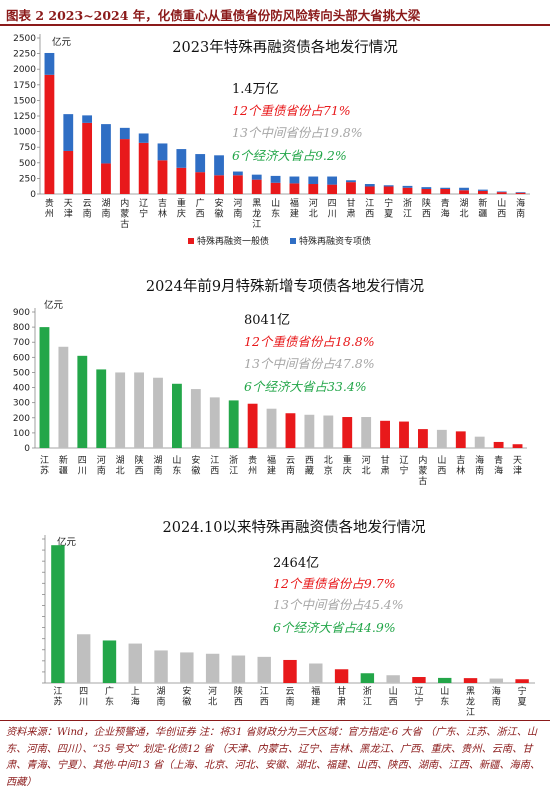 The height and width of the screenshot is (804, 550). Describe the element at coordinates (21, 358) in the screenshot. I see `y-tick-label: 600` at that location.